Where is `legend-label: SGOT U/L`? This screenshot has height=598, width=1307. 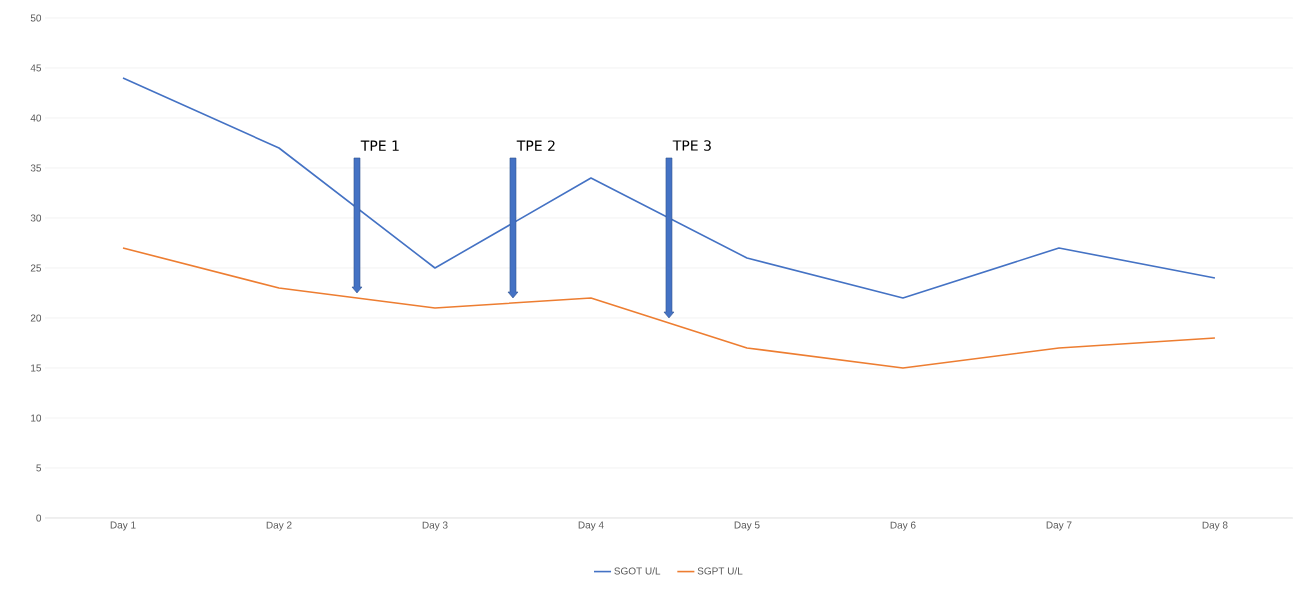 legend-label: SGOT U/L is located at coordinates (637, 571).